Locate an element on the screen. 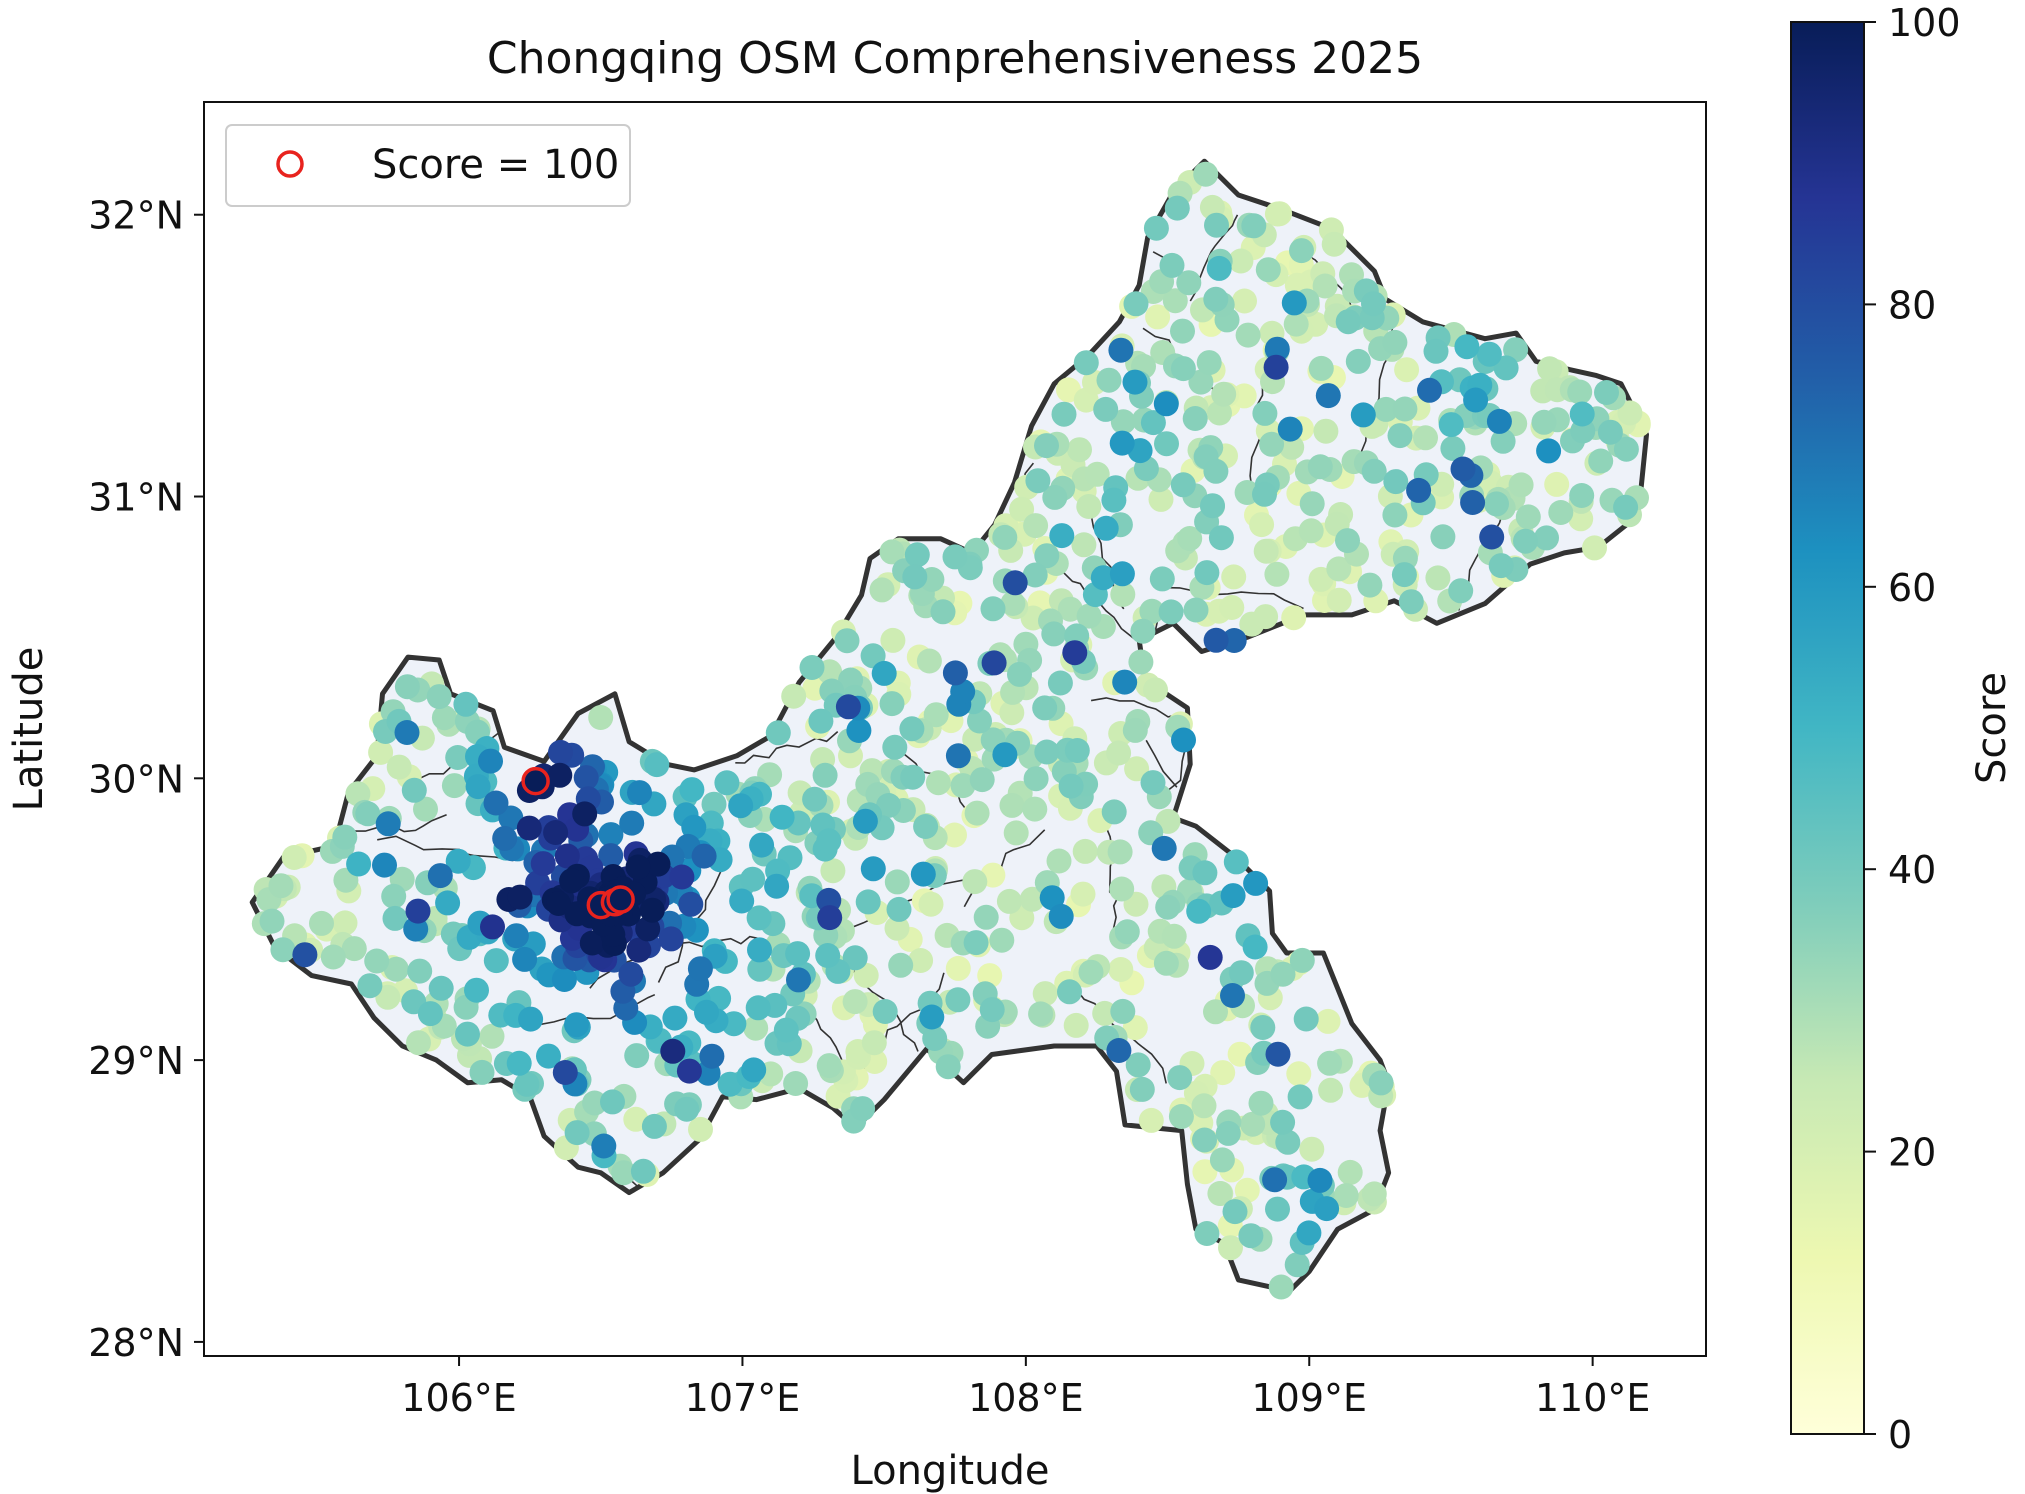 This screenshot has height=1494, width=2025. x-tick-label: 108°E is located at coordinates (1026, 1398).